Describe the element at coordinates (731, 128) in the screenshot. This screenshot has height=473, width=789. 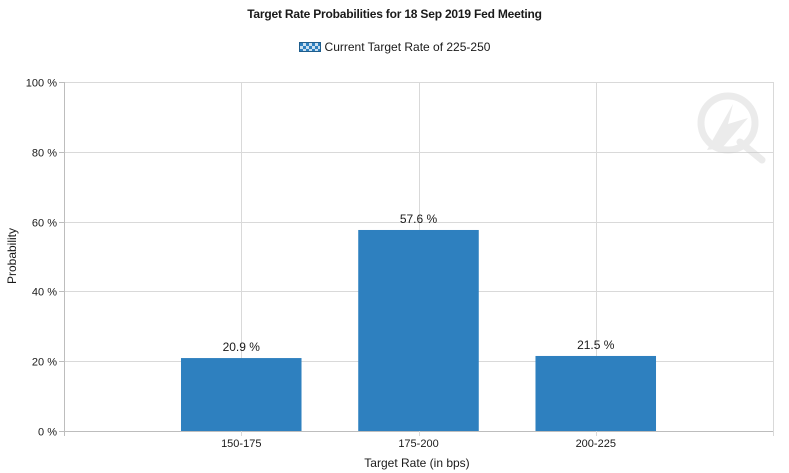
I see `watermark-logo` at that location.